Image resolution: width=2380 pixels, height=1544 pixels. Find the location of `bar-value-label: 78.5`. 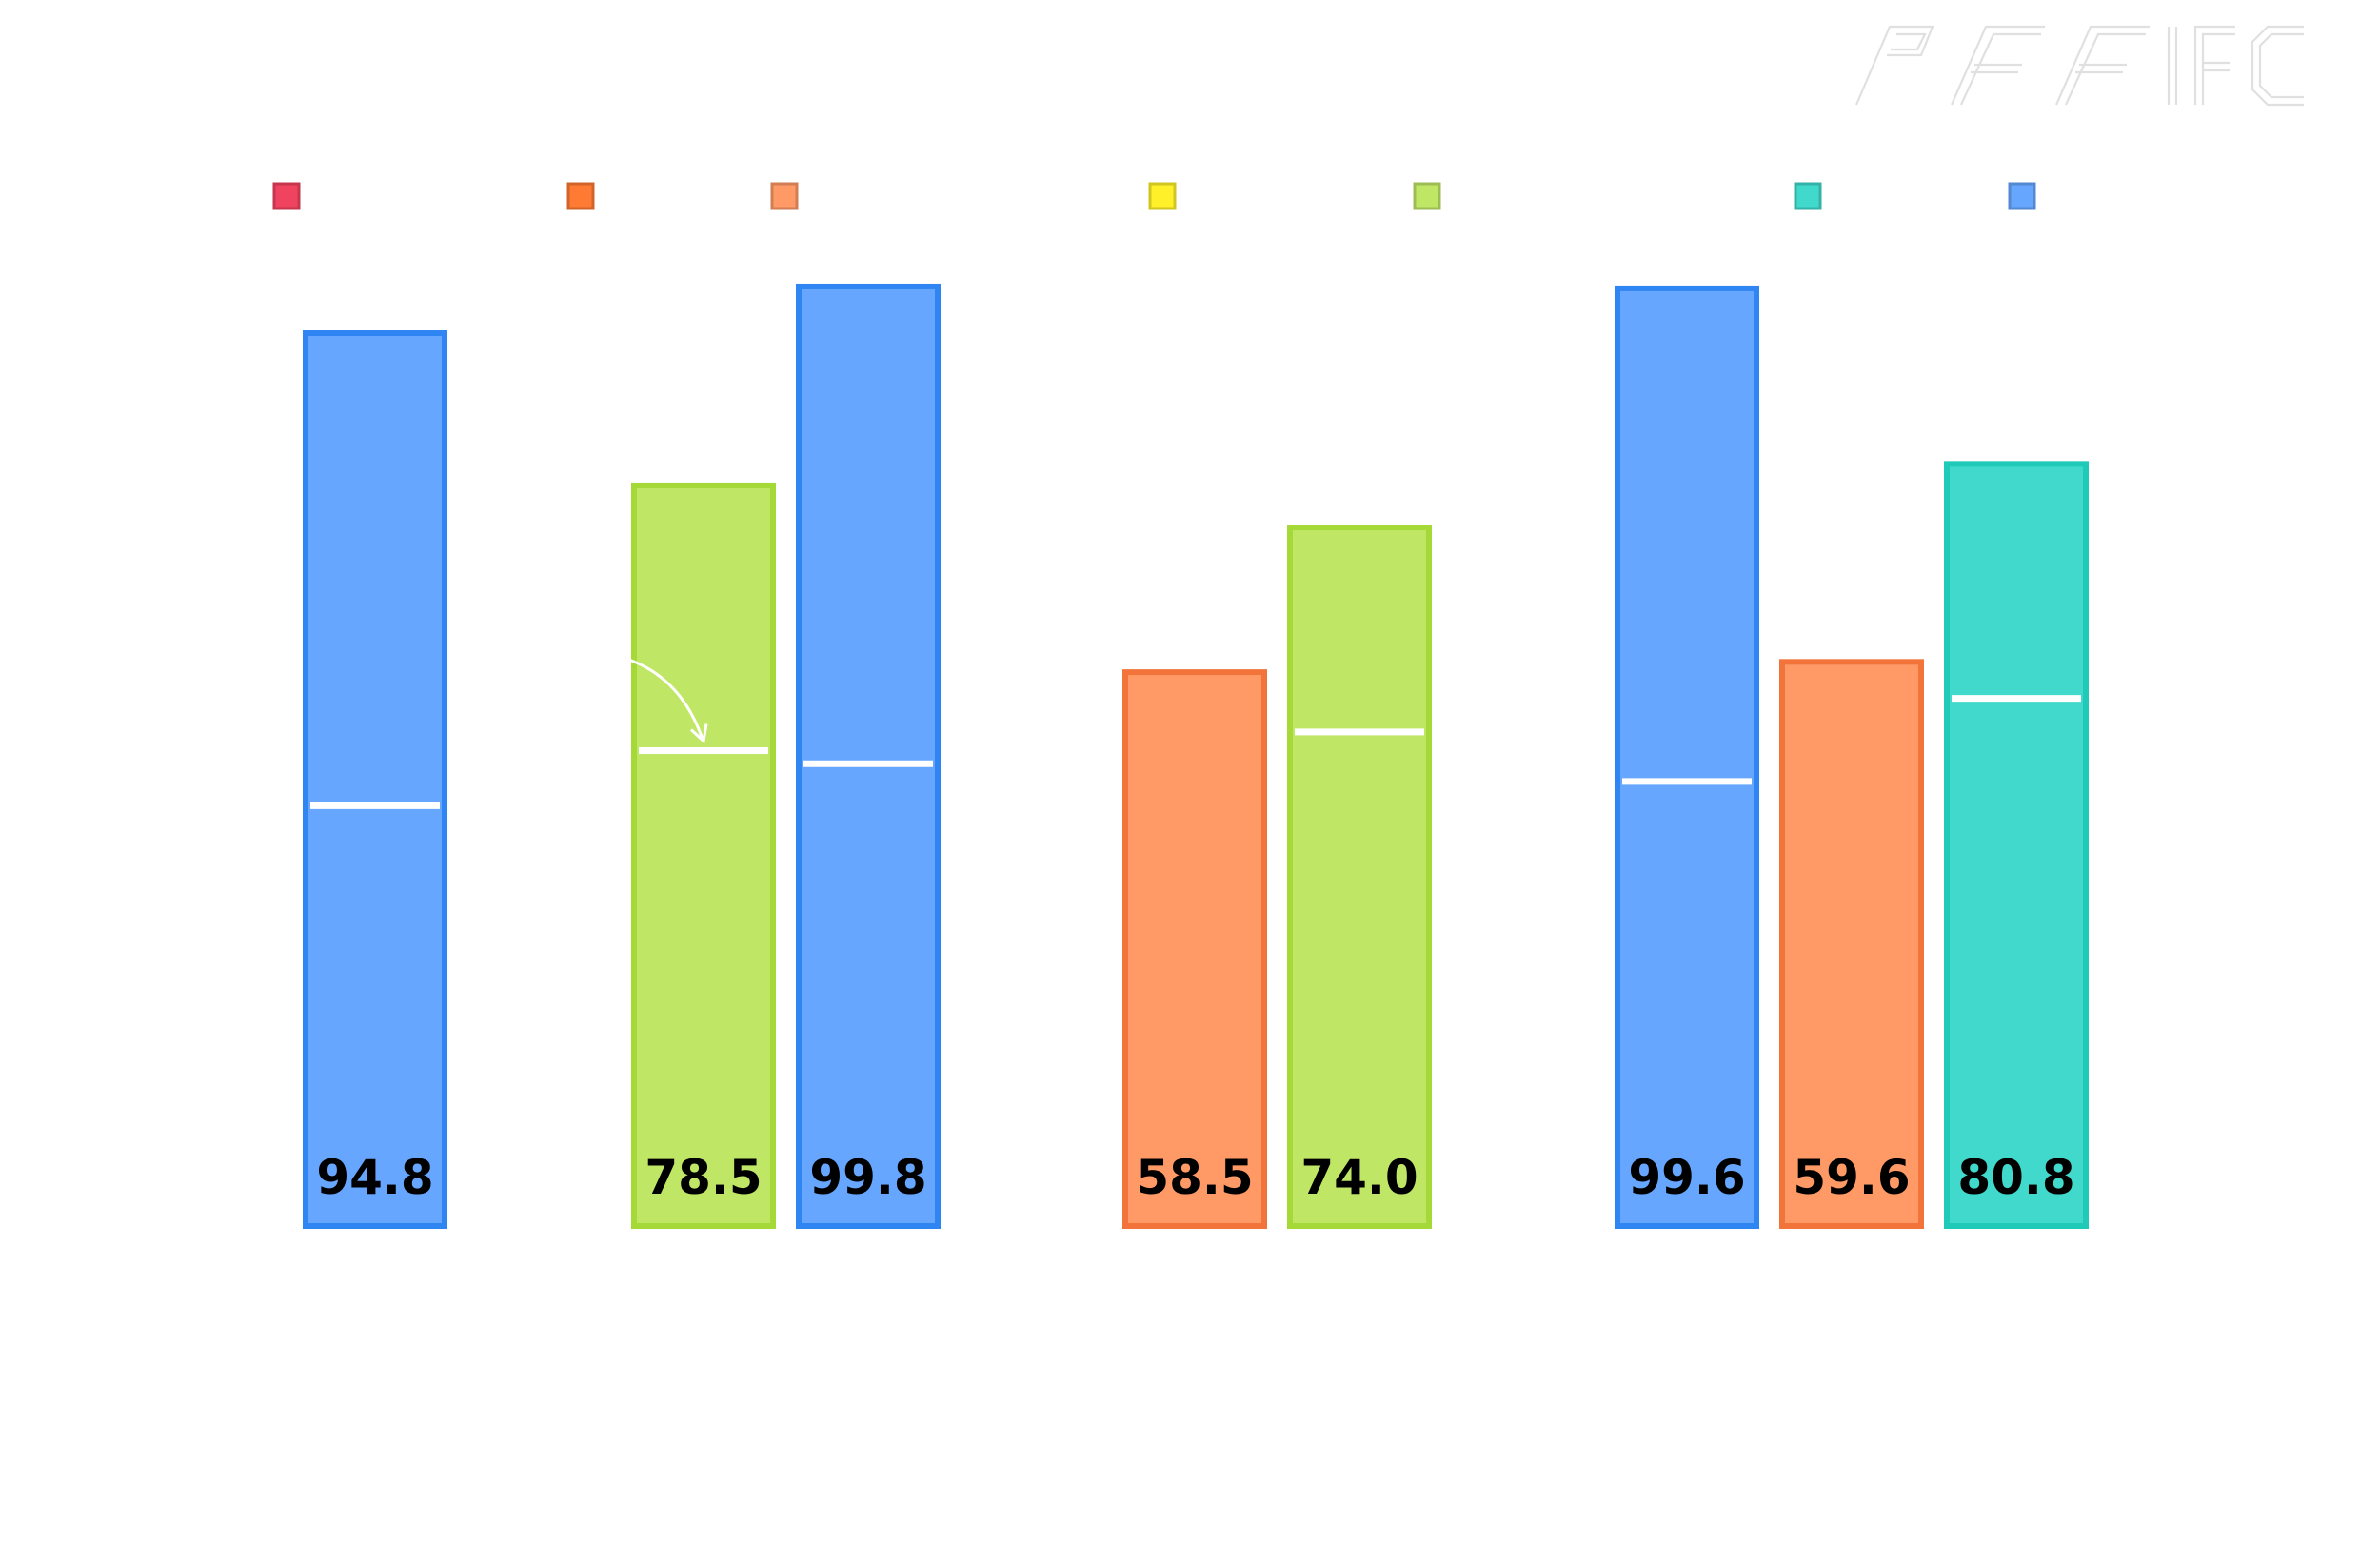

bar-value-label: 78.5 is located at coordinates (703, 1177).